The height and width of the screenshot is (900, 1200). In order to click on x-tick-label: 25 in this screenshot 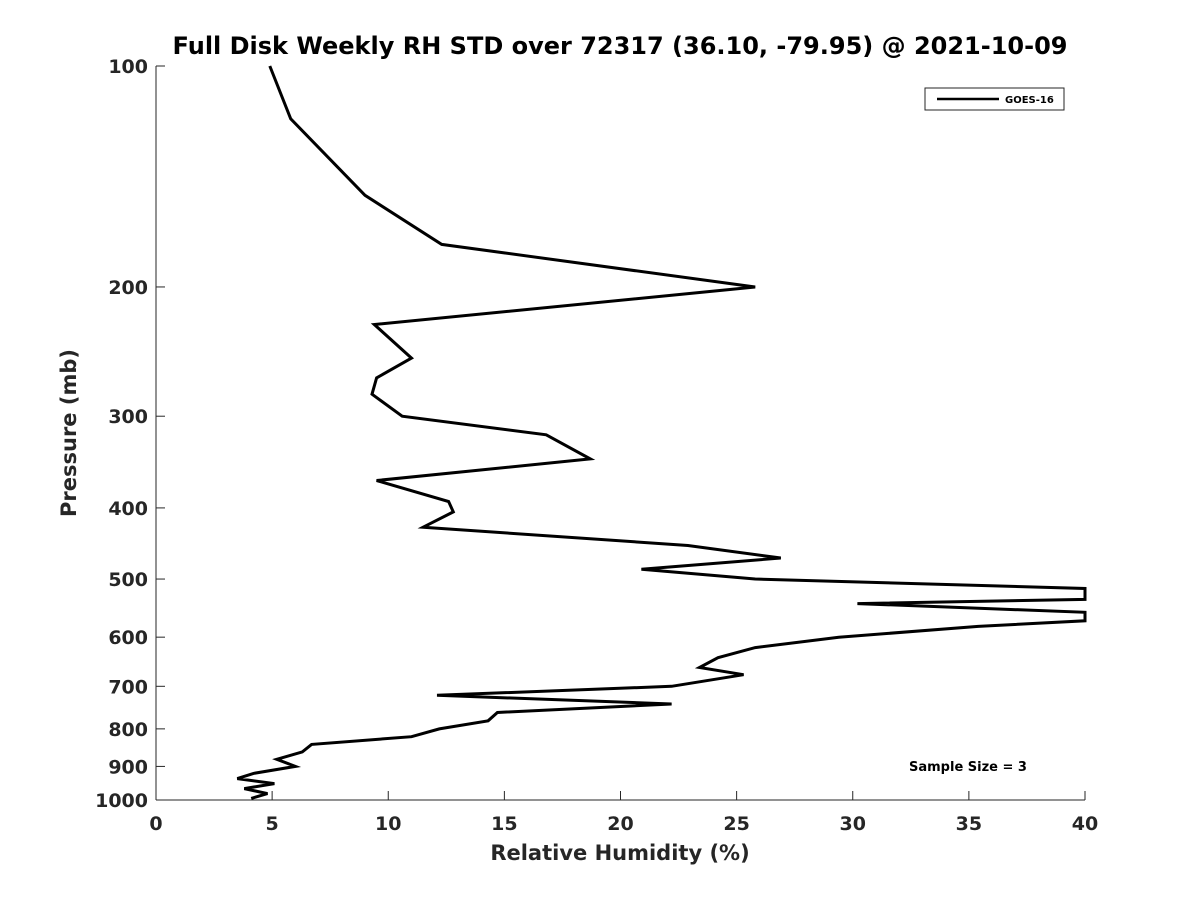, I will do `click(736, 824)`.